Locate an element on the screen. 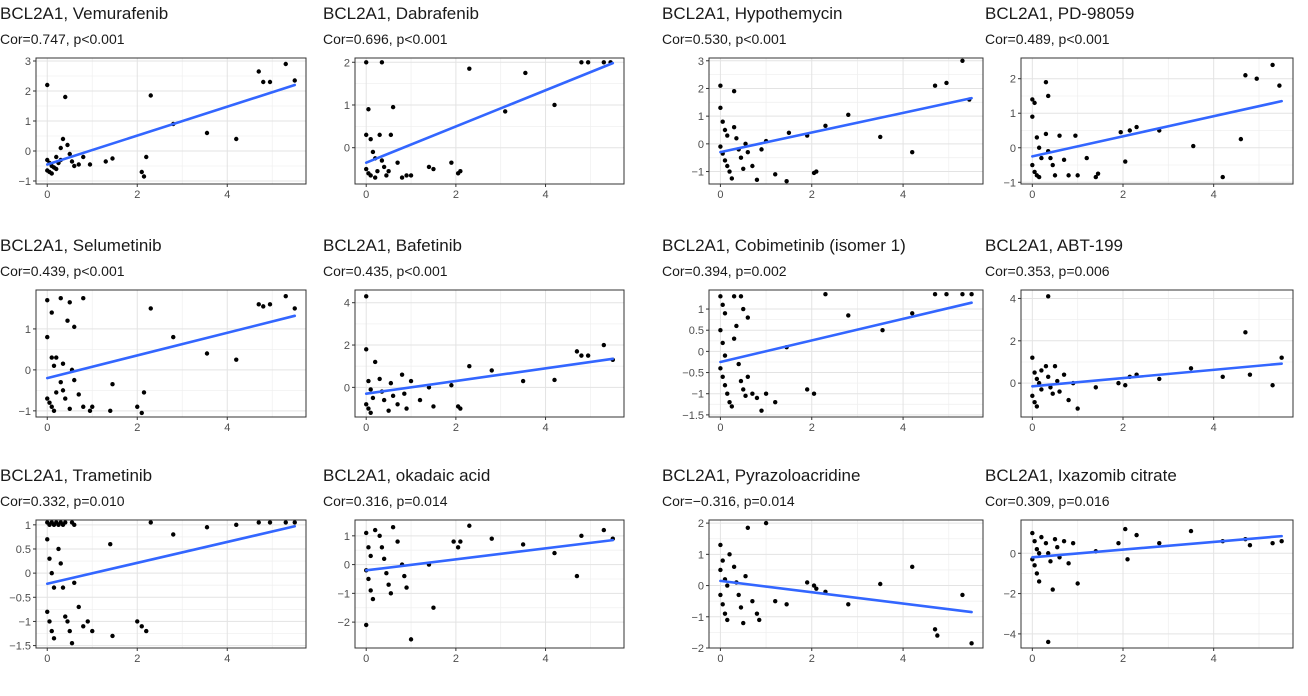 The image size is (1308, 696). y-tick-label: 0 is located at coordinates (701, 587).